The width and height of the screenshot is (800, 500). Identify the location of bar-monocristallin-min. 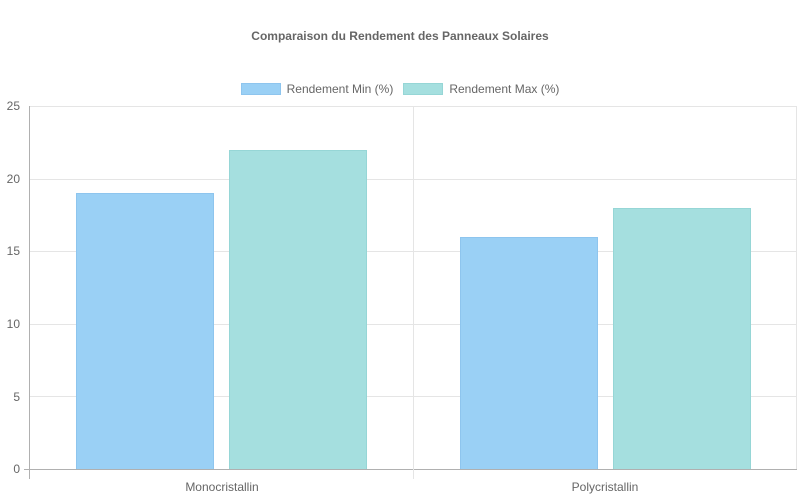
(145, 331).